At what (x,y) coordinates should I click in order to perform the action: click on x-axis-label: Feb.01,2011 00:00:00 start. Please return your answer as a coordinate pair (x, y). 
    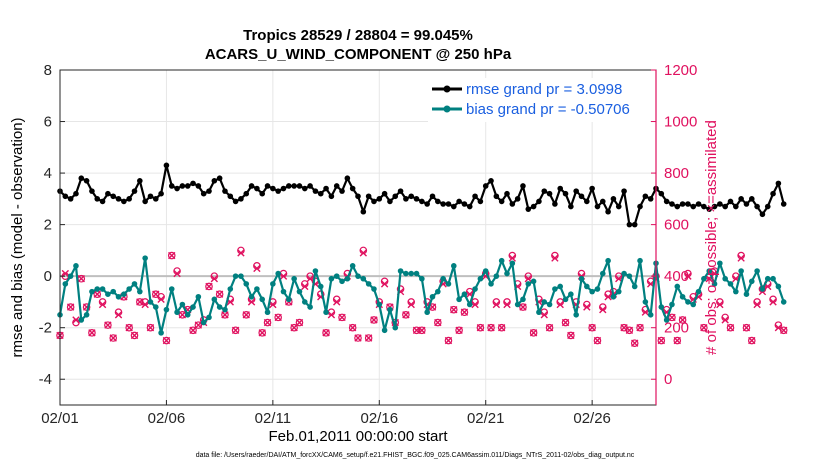
    Looking at the image, I should click on (358, 436).